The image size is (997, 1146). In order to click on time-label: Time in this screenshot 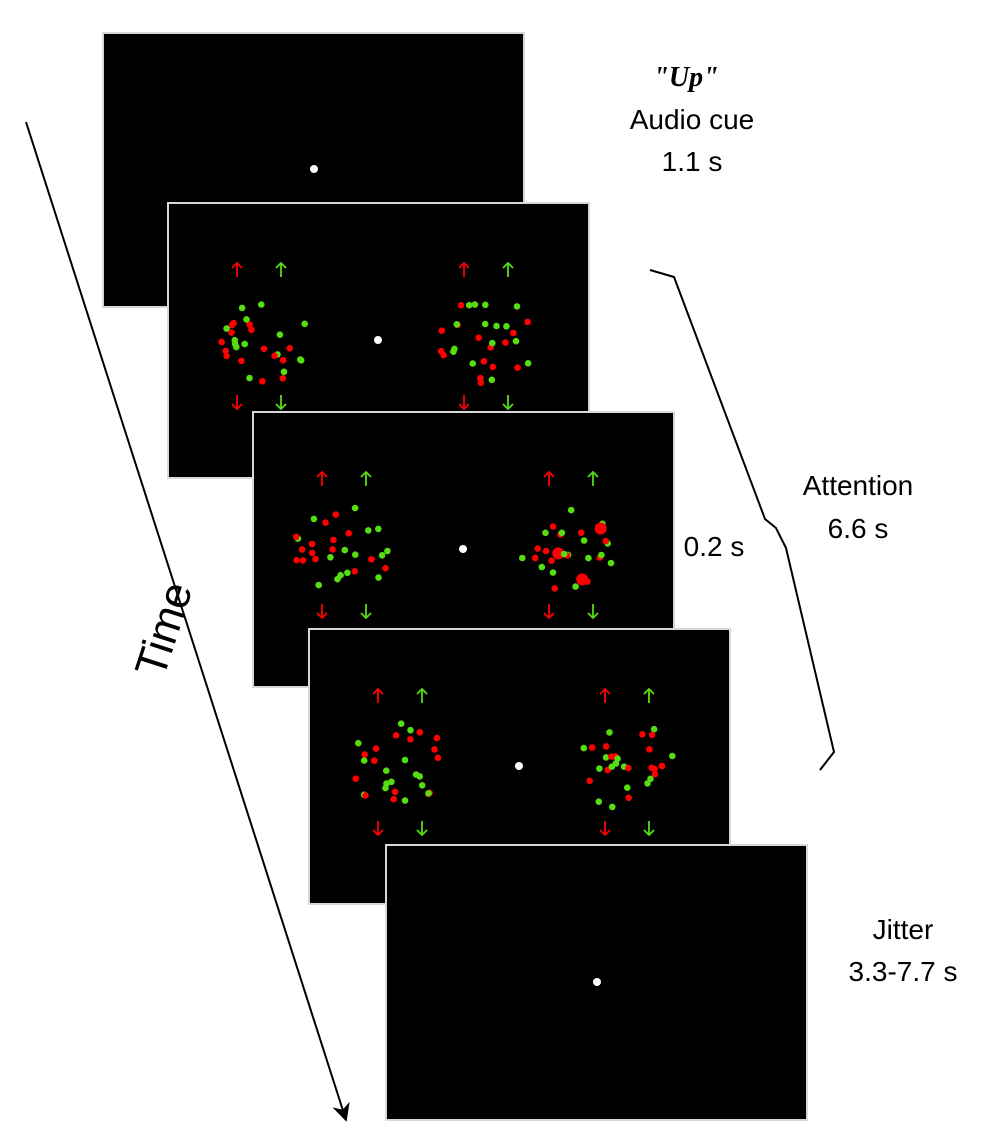, I will do `click(164, 629)`.